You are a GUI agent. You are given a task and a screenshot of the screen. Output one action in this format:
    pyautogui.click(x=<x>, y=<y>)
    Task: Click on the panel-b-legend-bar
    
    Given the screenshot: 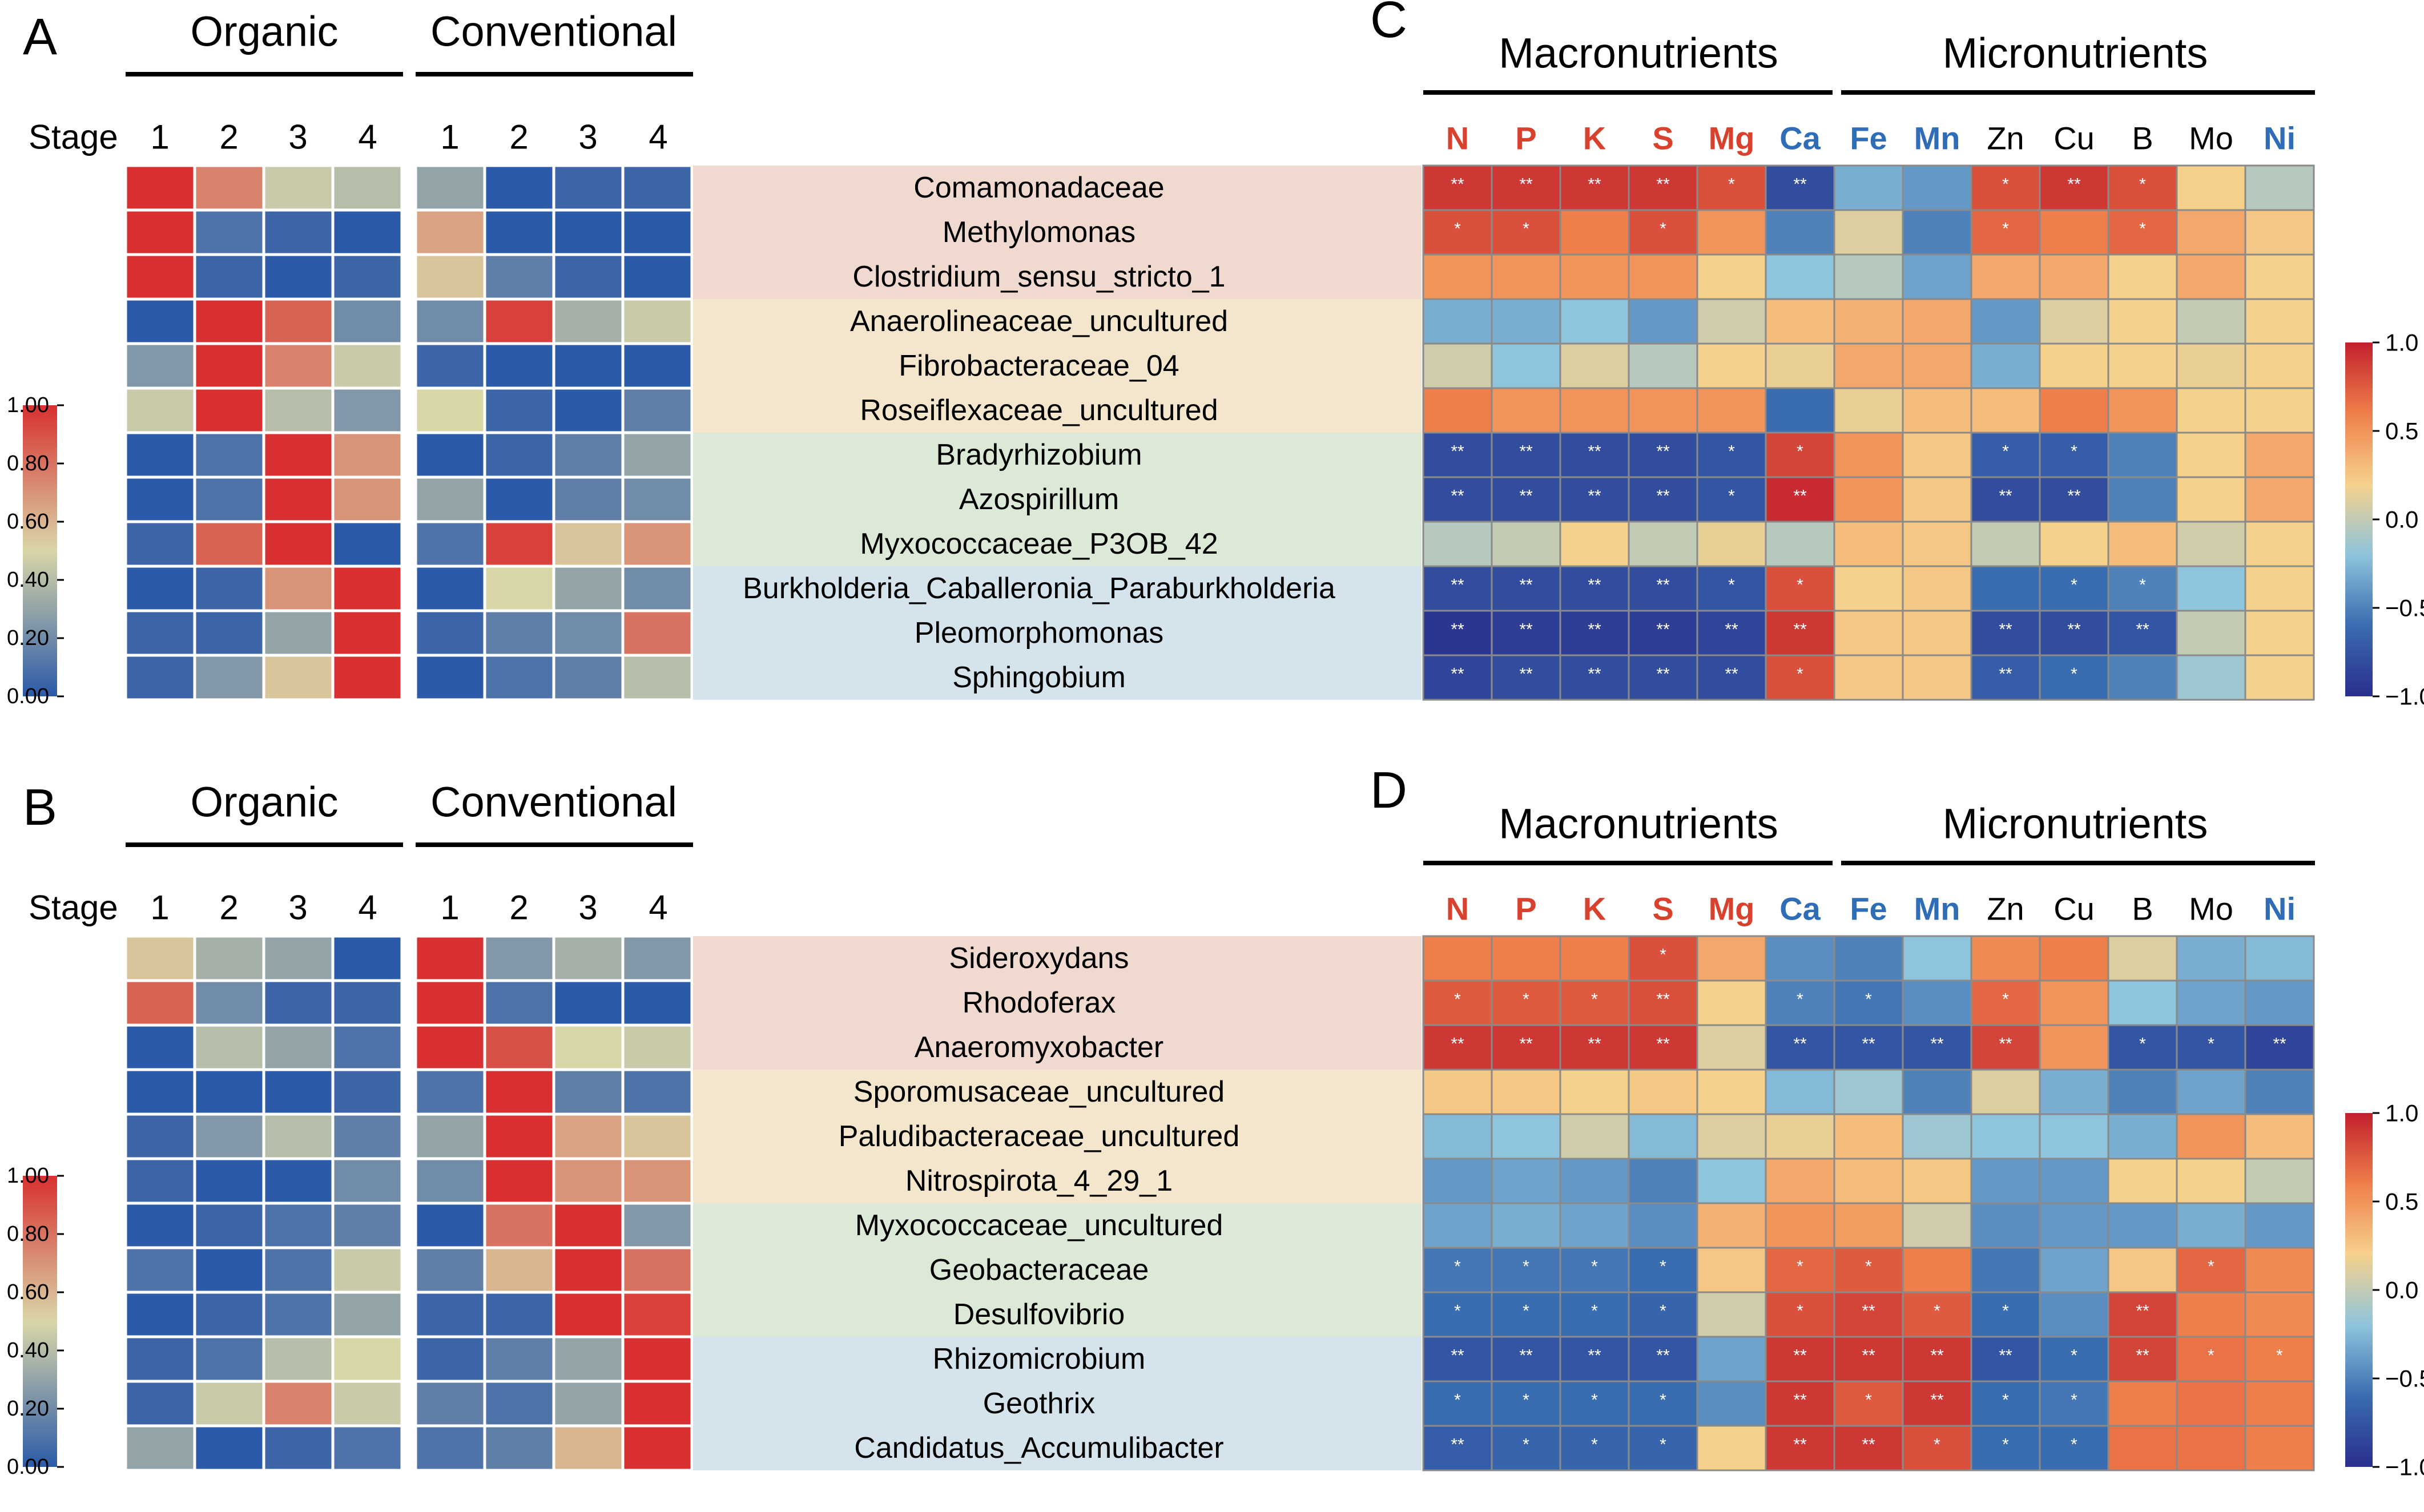 What is the action you would take?
    pyautogui.click(x=40, y=1321)
    